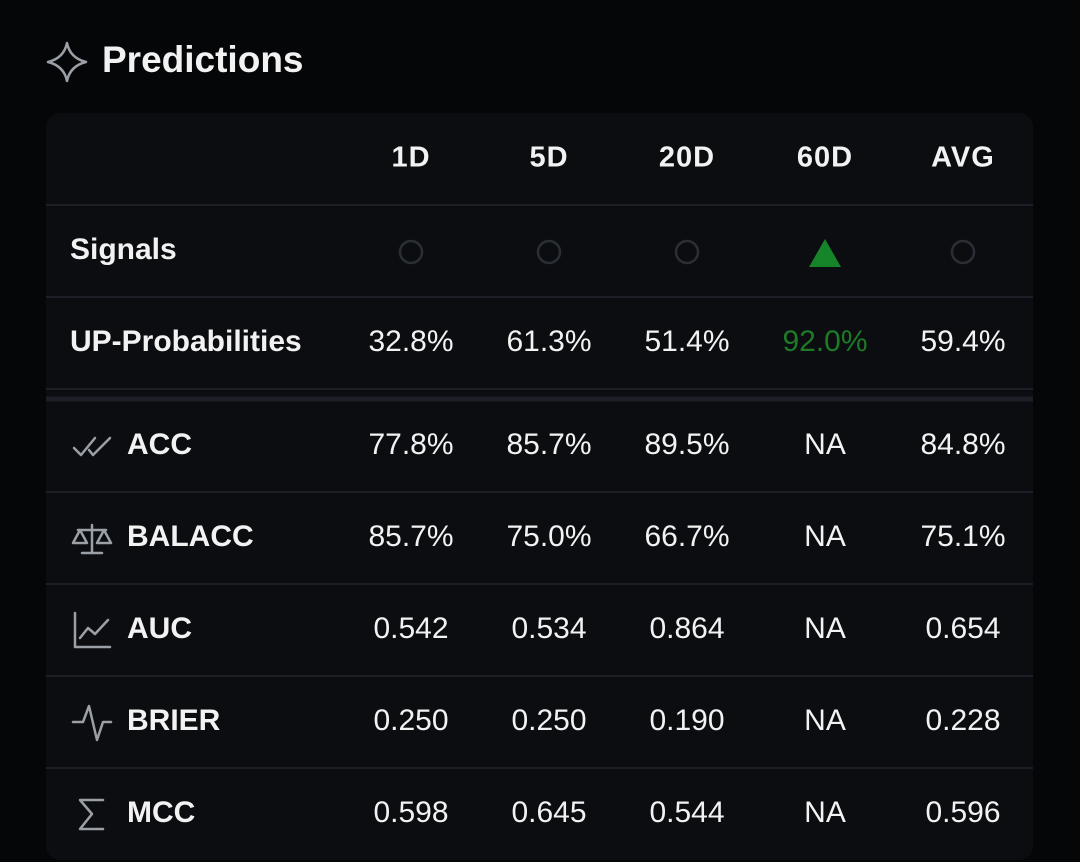 This screenshot has height=862, width=1080. What do you see at coordinates (123, 249) in the screenshot?
I see `signals-label: Signals` at bounding box center [123, 249].